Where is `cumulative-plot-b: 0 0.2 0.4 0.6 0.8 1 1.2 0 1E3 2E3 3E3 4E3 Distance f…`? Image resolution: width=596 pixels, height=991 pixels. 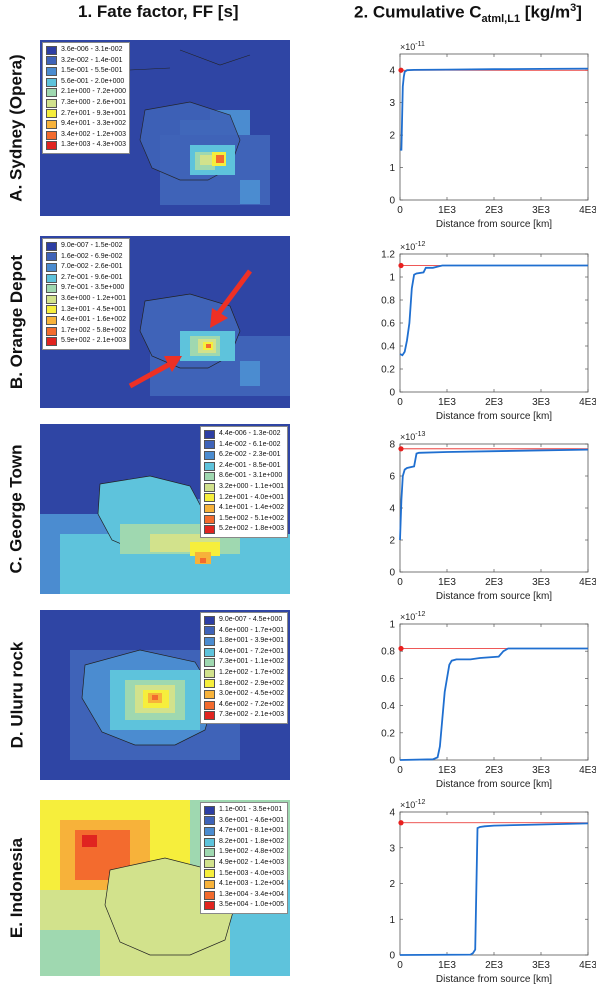
cumulative-plot-b: 0 0.2 0.4 0.6 0.8 1 1.2 0 1E3 2E3 3E3 4E3 Distance f… is located at coordinates (488, 331).